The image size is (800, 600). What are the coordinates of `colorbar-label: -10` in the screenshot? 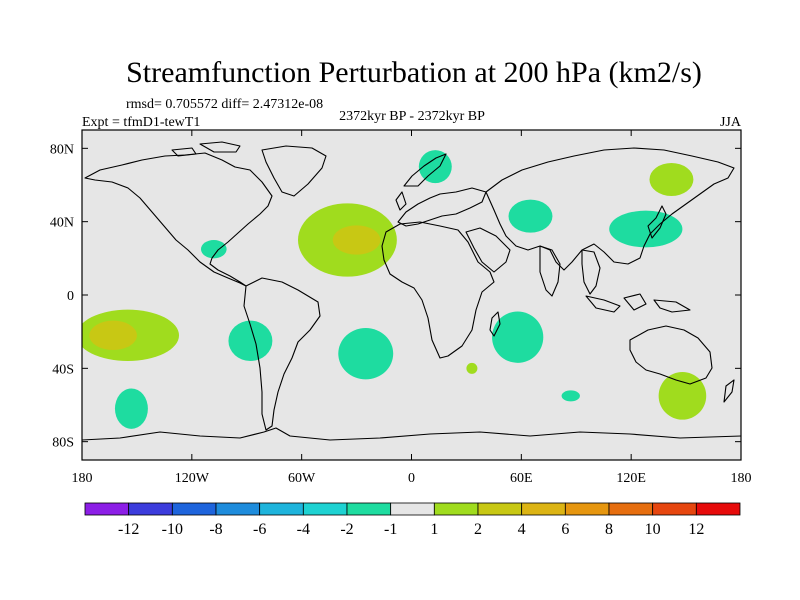 It's located at (172, 529).